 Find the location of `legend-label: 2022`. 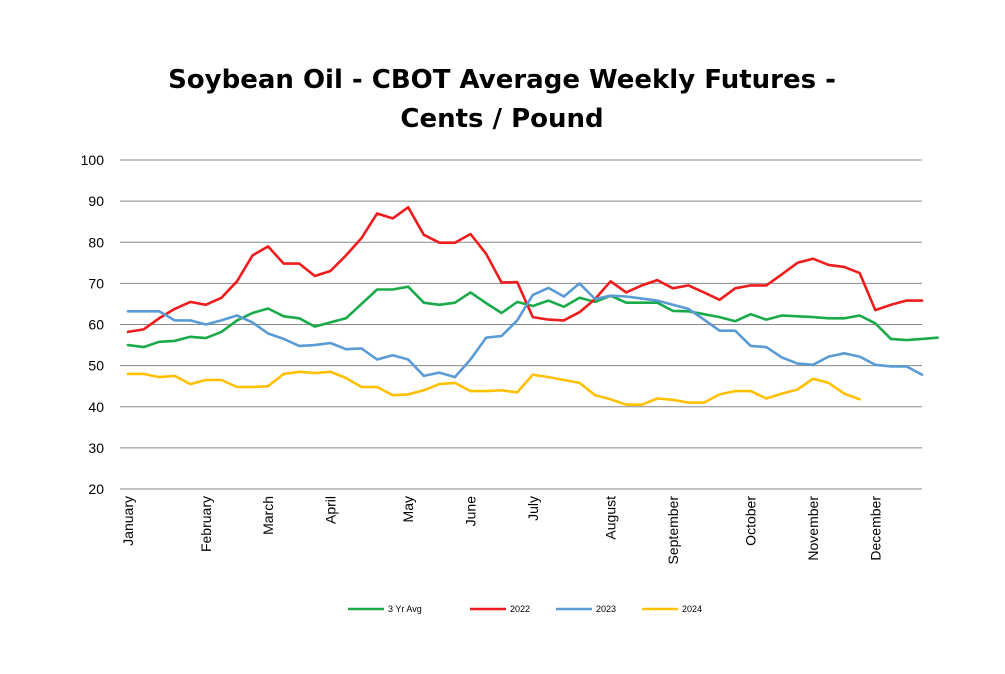

legend-label: 2022 is located at coordinates (520, 609).